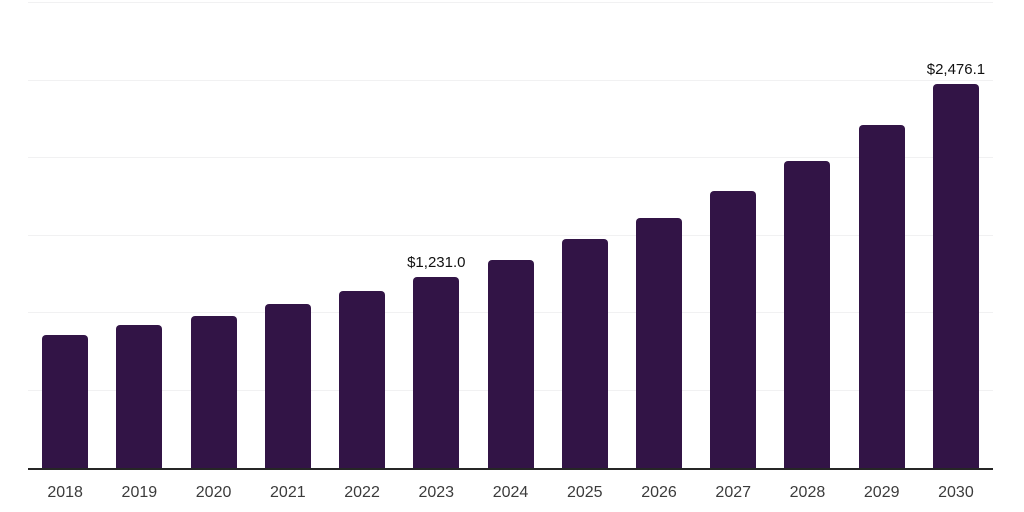  I want to click on bar-slot-2025, so click(585, 235).